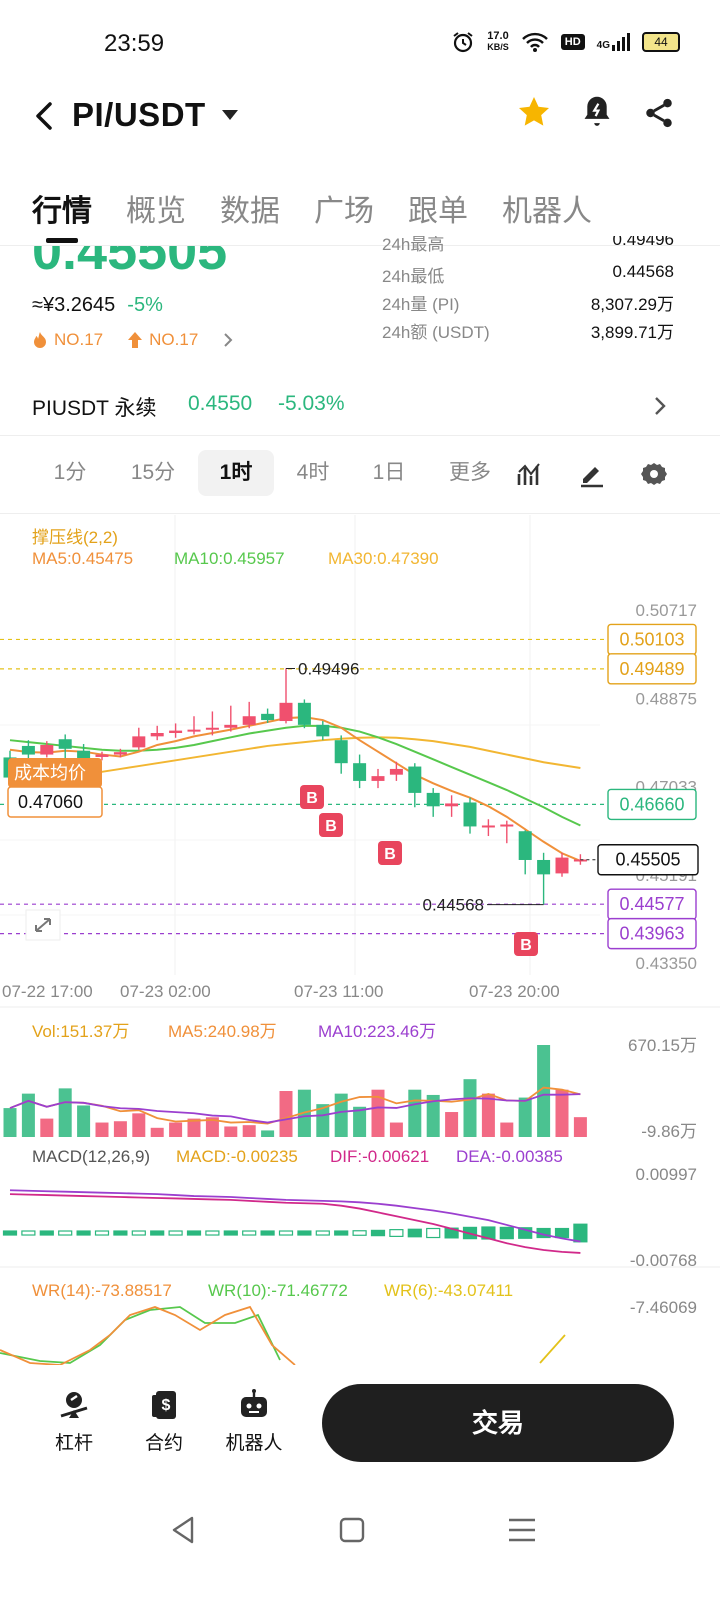 The width and height of the screenshot is (720, 1600). What do you see at coordinates (254, 1421) in the screenshot?
I see `robot-button: 机器人` at bounding box center [254, 1421].